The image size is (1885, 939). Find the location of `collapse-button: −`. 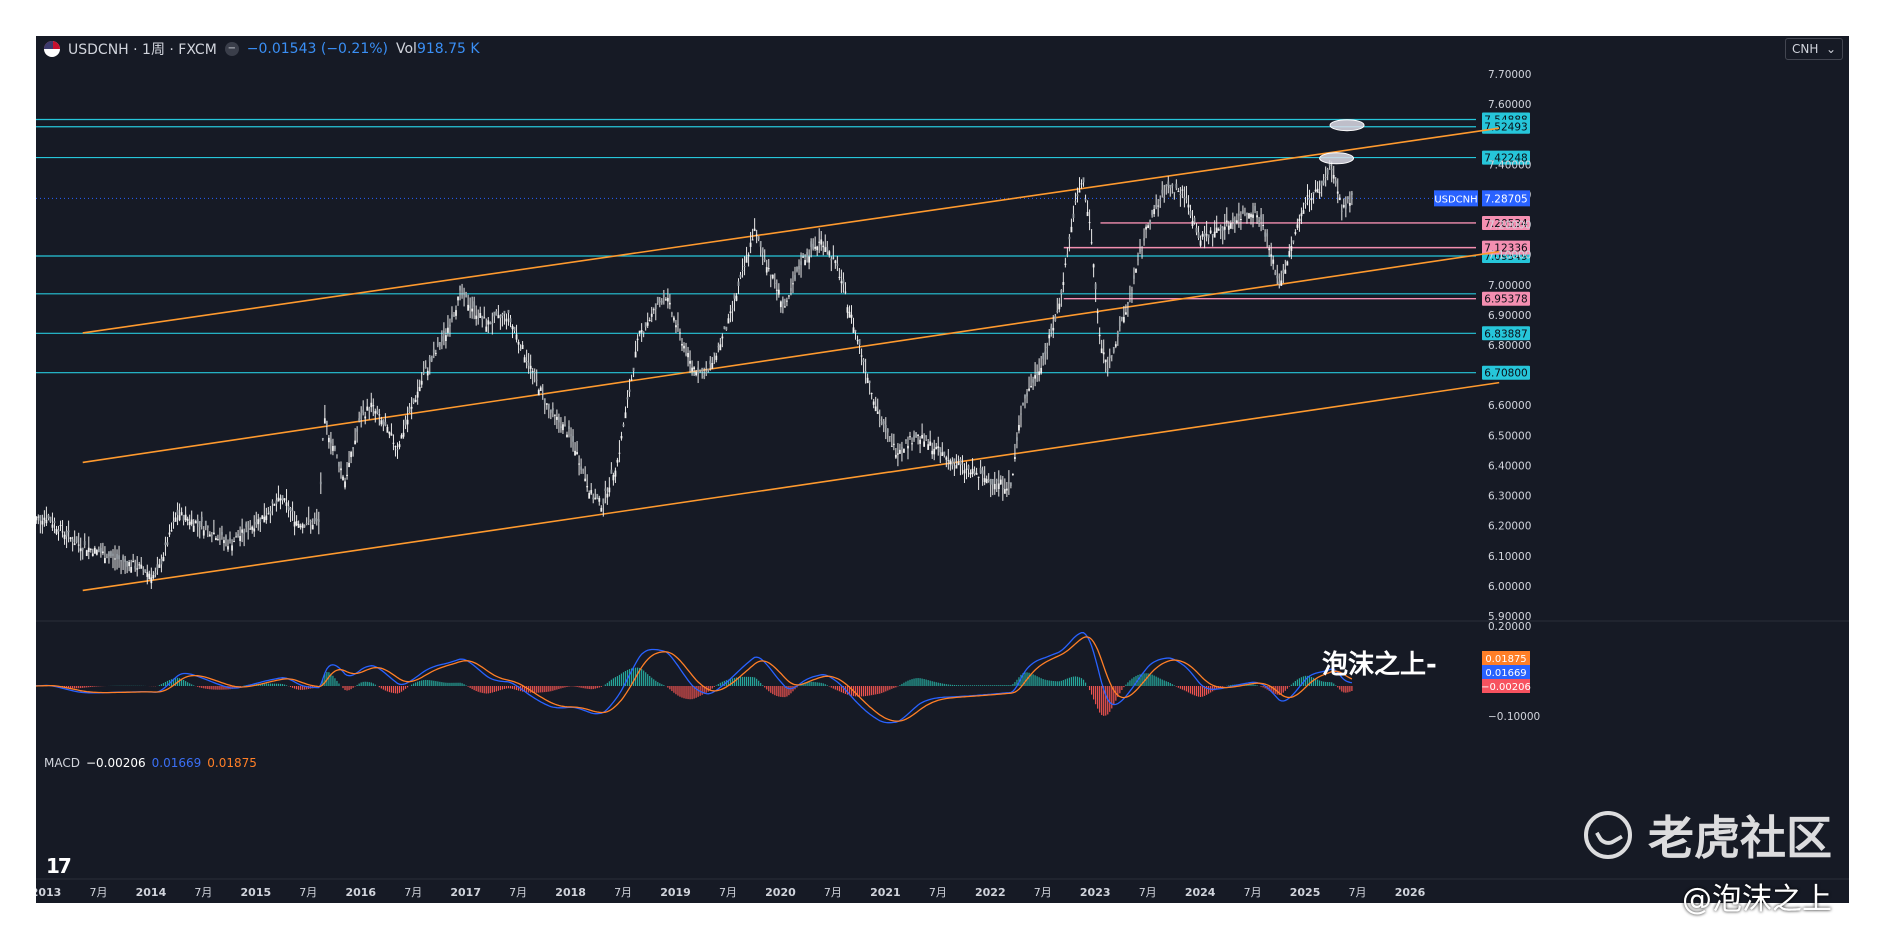

collapse-button: − is located at coordinates (231, 49).